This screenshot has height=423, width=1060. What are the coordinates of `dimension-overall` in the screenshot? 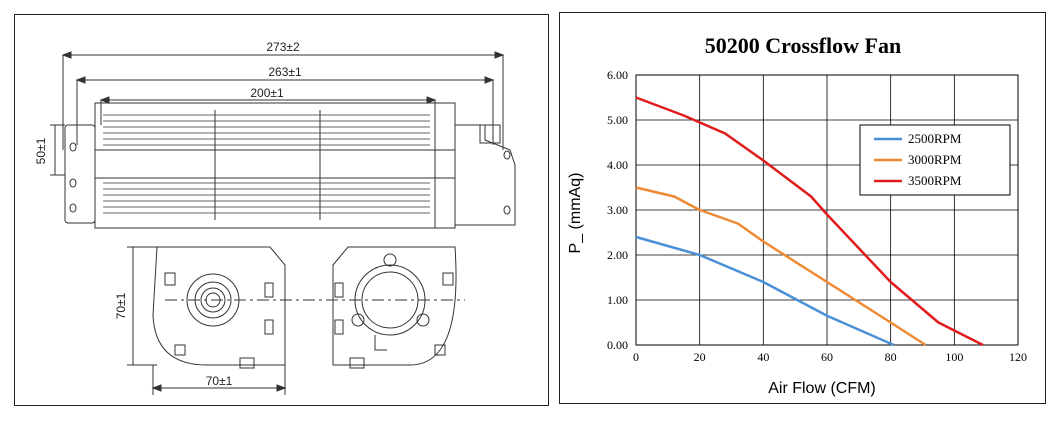 It's located at (283, 100).